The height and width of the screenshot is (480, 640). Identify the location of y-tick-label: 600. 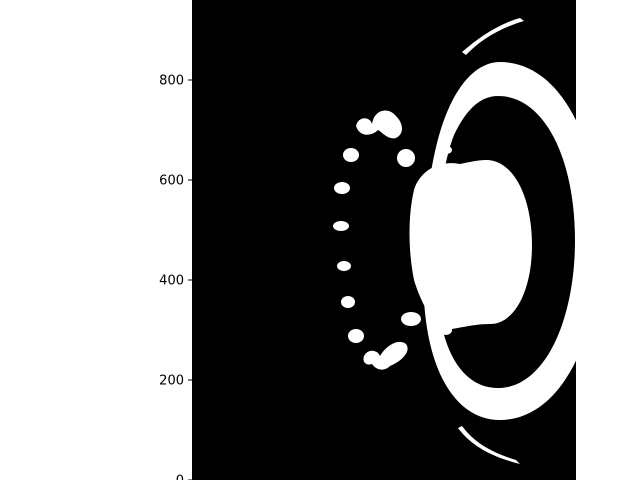
(171, 181).